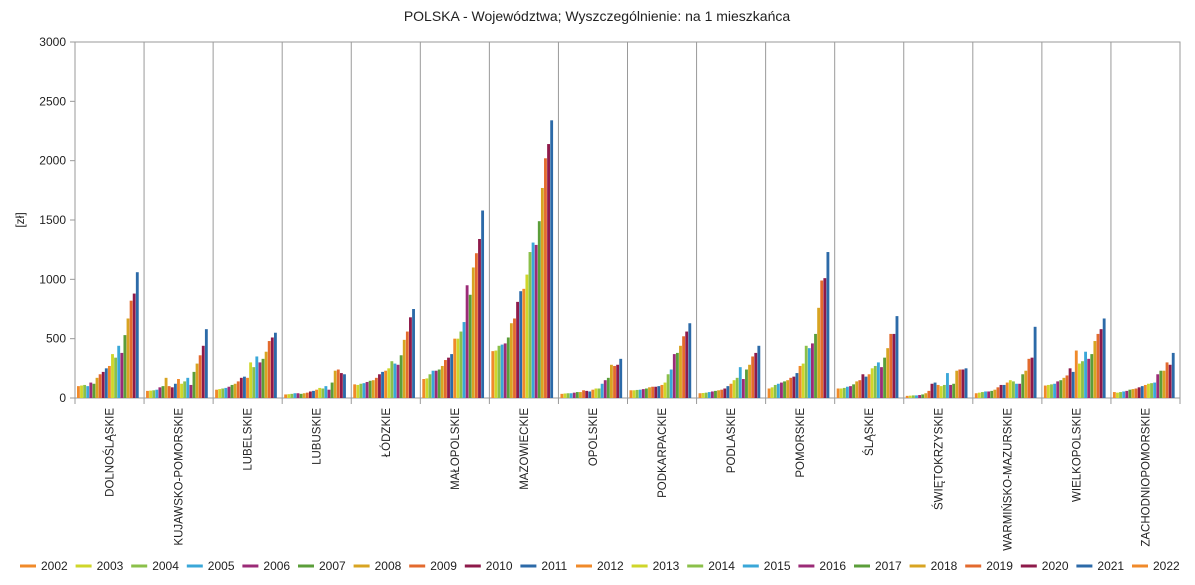 Image resolution: width=1195 pixels, height=585 pixels. Describe the element at coordinates (165, 566) in the screenshot. I see `legend-entry: 2004` at that location.